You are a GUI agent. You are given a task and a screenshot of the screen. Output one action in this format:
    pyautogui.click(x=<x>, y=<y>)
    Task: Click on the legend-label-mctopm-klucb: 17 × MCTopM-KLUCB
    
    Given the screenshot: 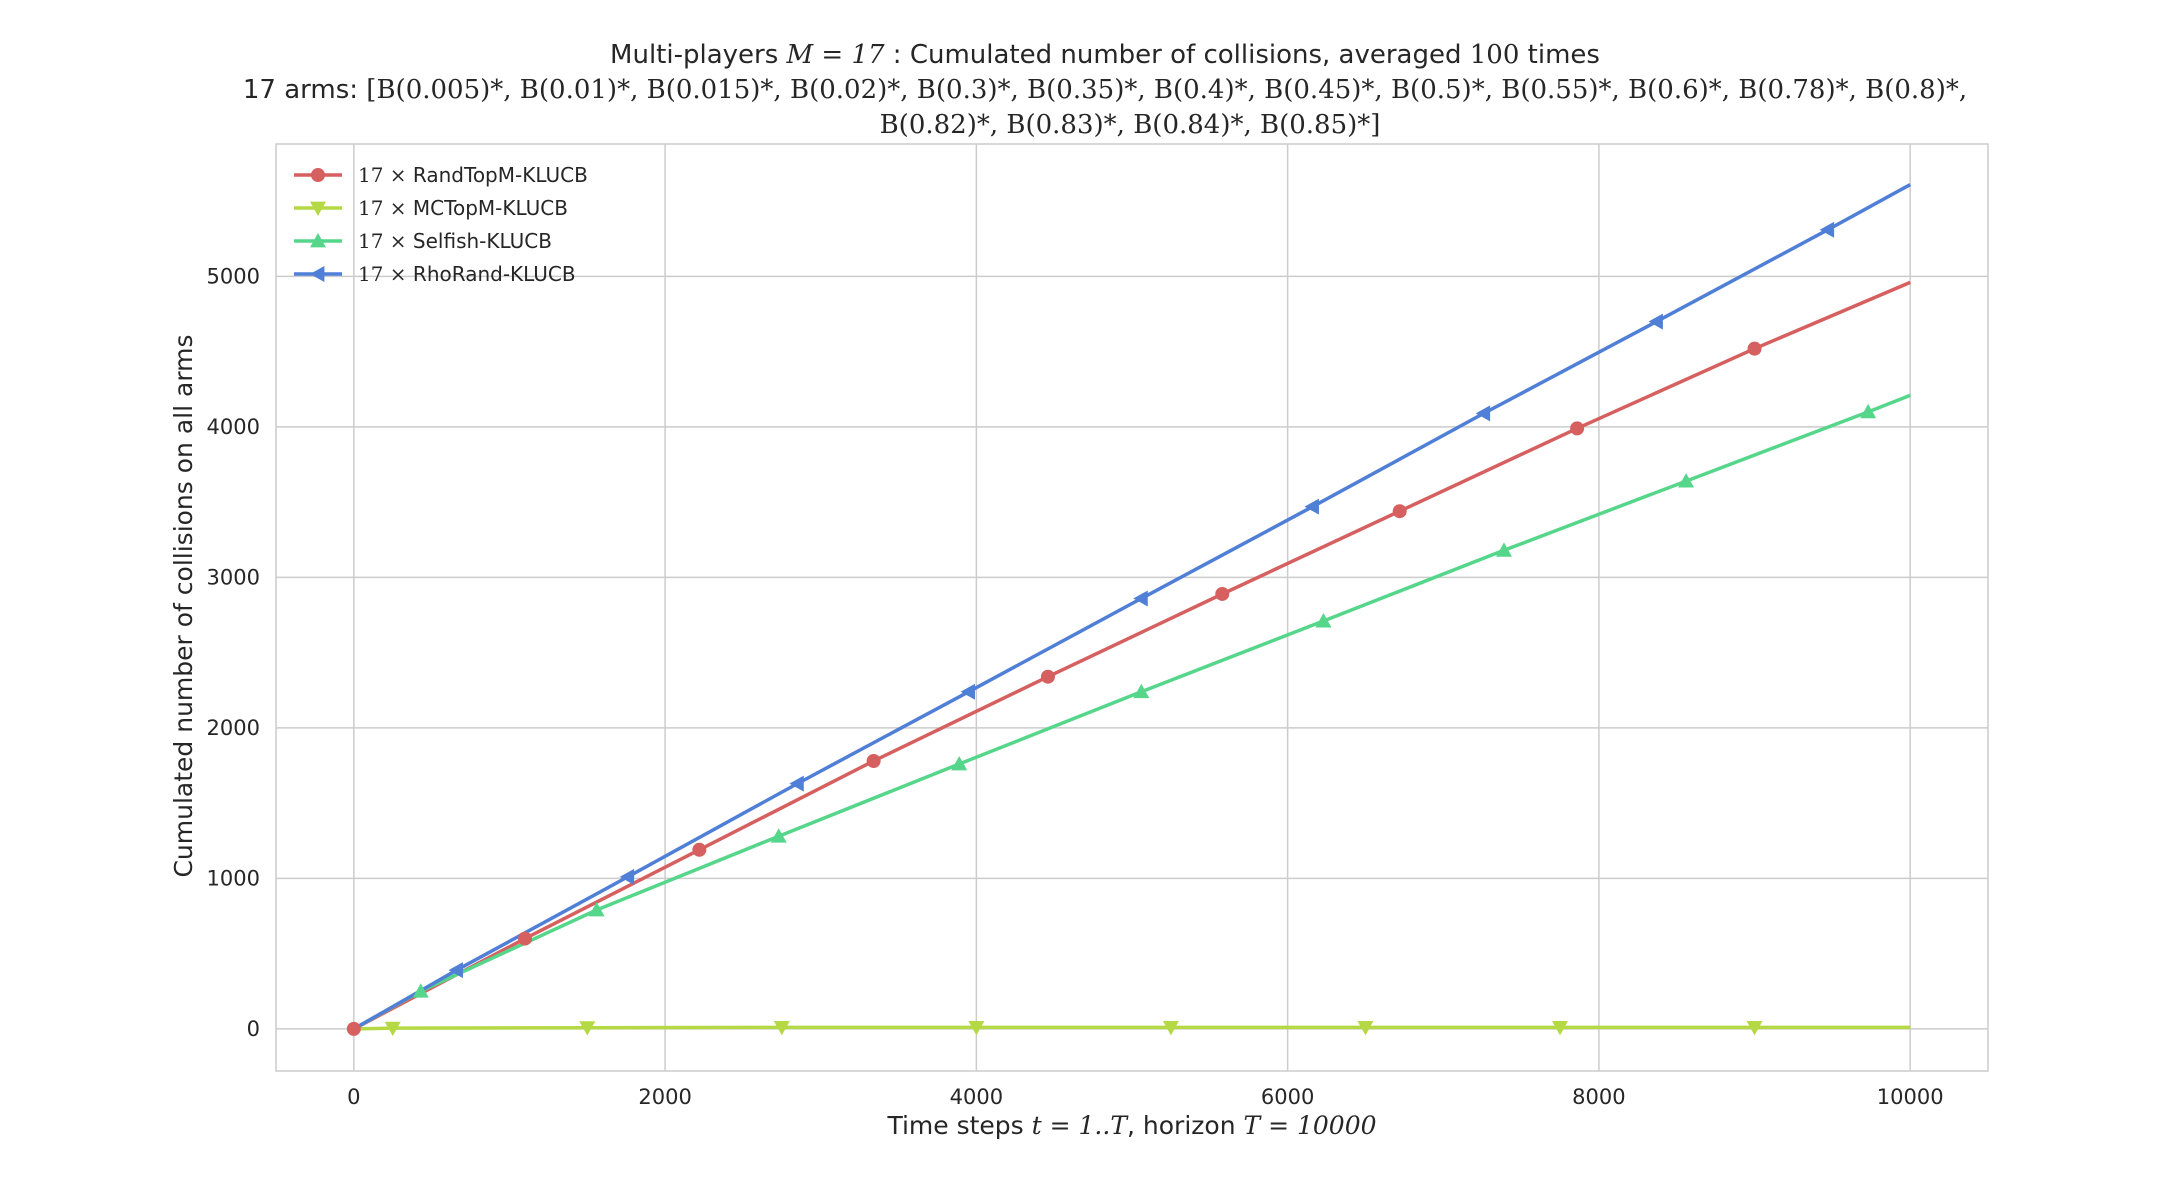 What is the action you would take?
    pyautogui.click(x=463, y=208)
    